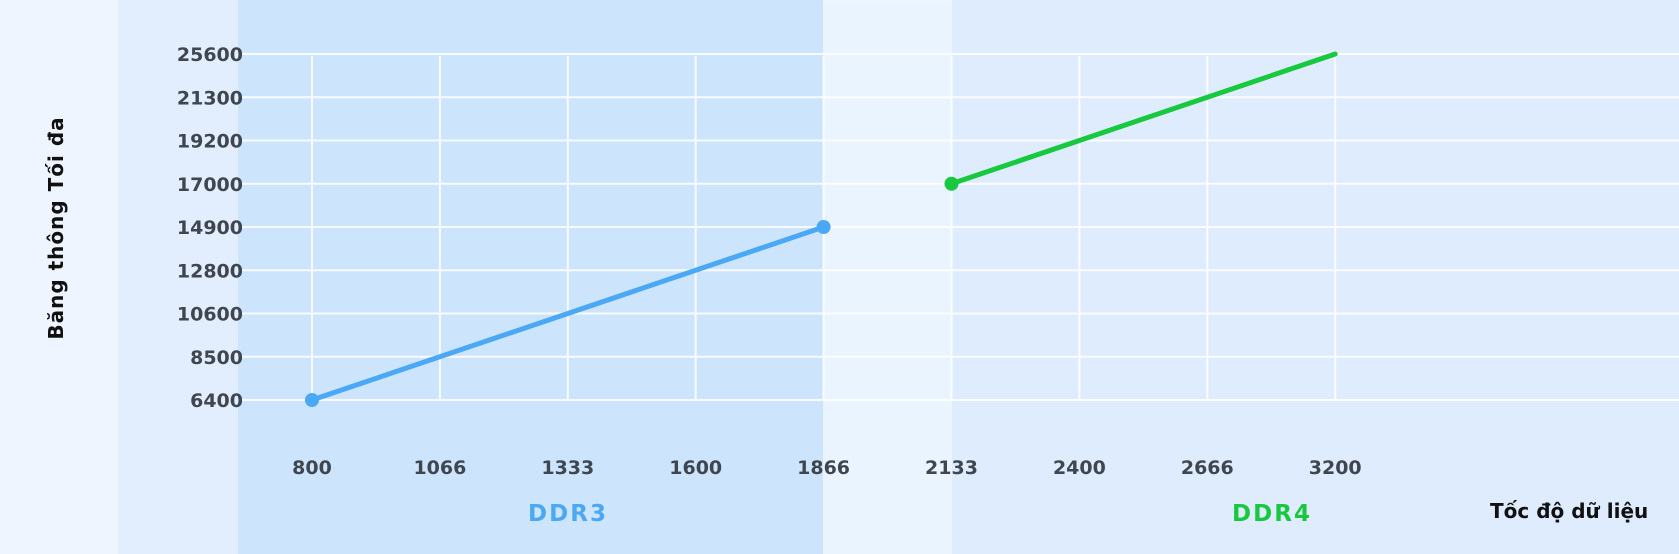 This screenshot has height=554, width=1679. What do you see at coordinates (568, 514) in the screenshot?
I see `group-label-ddr3: DDR3` at bounding box center [568, 514].